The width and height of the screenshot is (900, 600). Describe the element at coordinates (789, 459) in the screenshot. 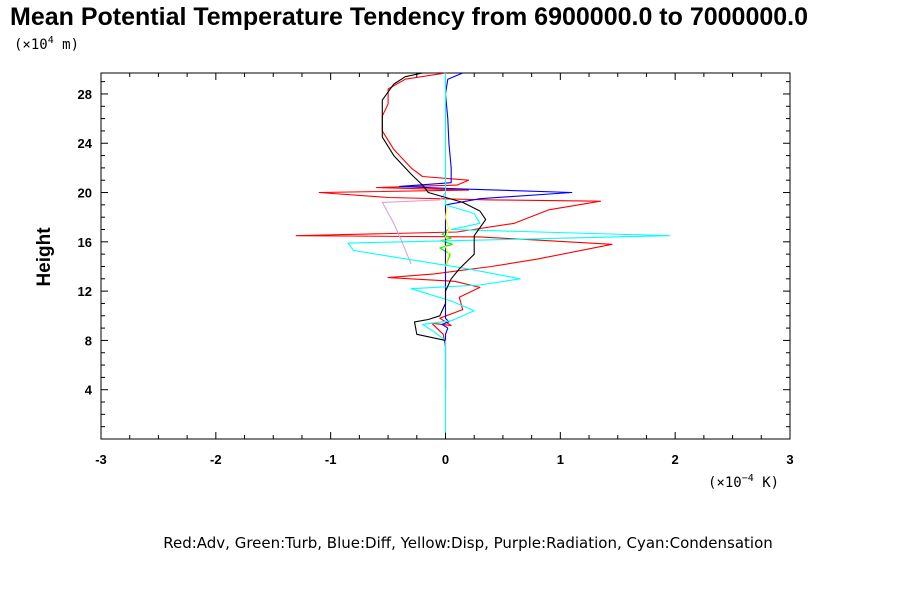

I see `x-tick-label: 3` at that location.